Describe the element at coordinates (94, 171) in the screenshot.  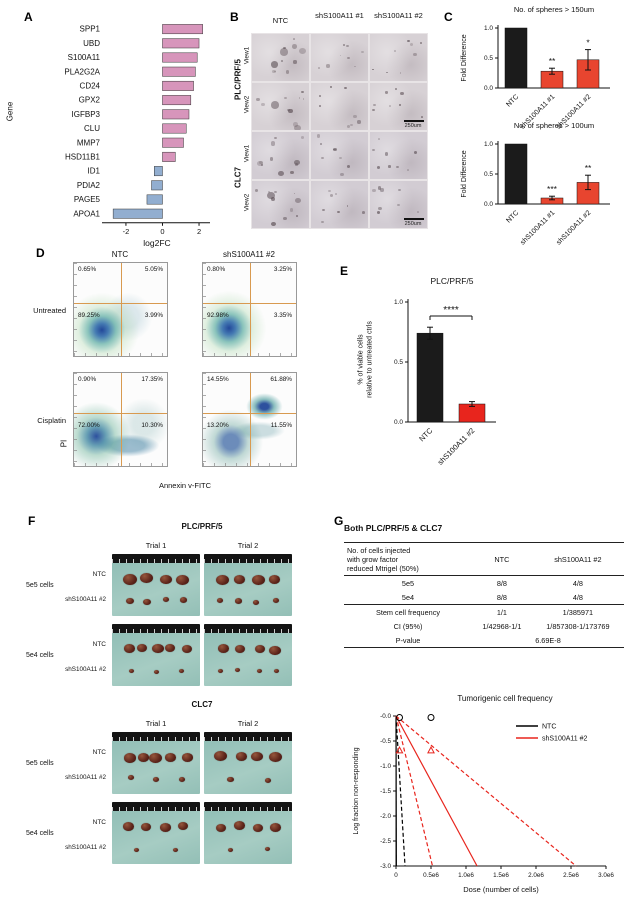
I see `svg-text: ID1` at that location.